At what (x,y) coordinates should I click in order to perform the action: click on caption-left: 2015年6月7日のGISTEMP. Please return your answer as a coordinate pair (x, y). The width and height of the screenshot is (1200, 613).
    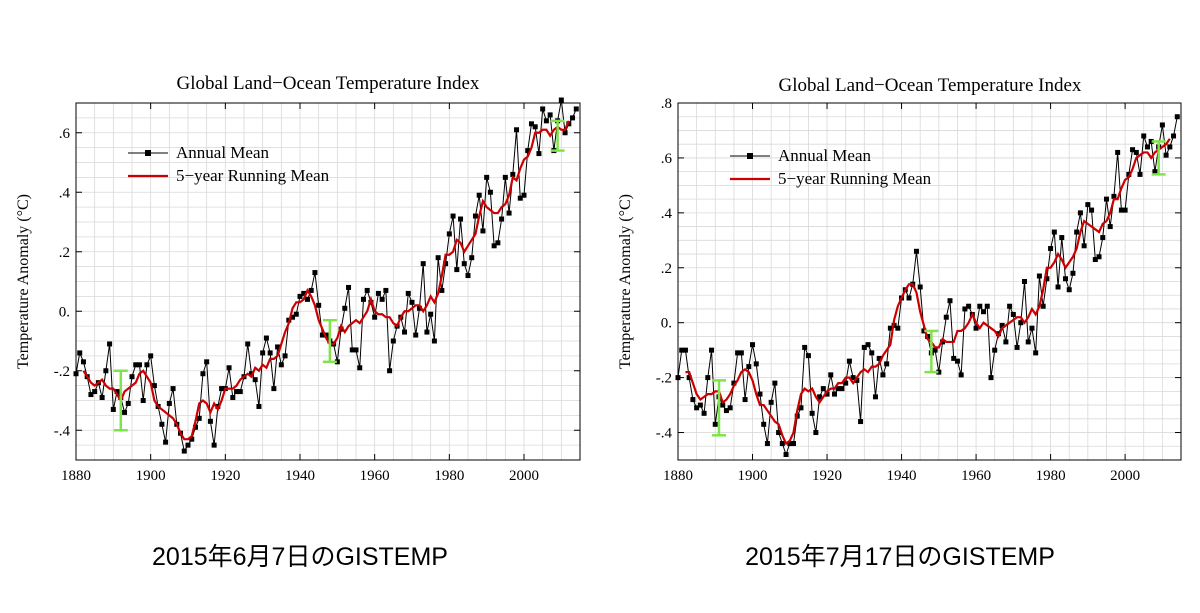
    Looking at the image, I should click on (300, 557).